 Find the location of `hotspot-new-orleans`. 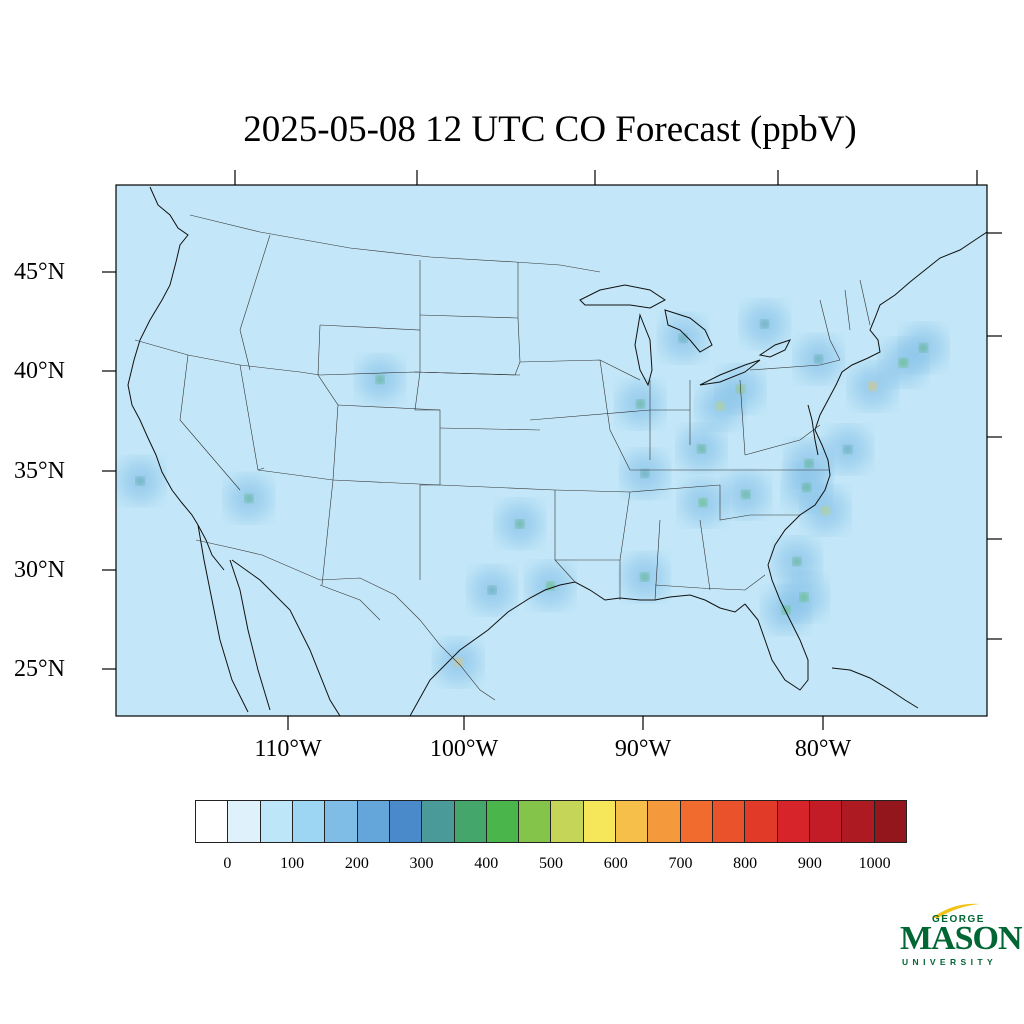

hotspot-new-orleans is located at coordinates (644, 577).